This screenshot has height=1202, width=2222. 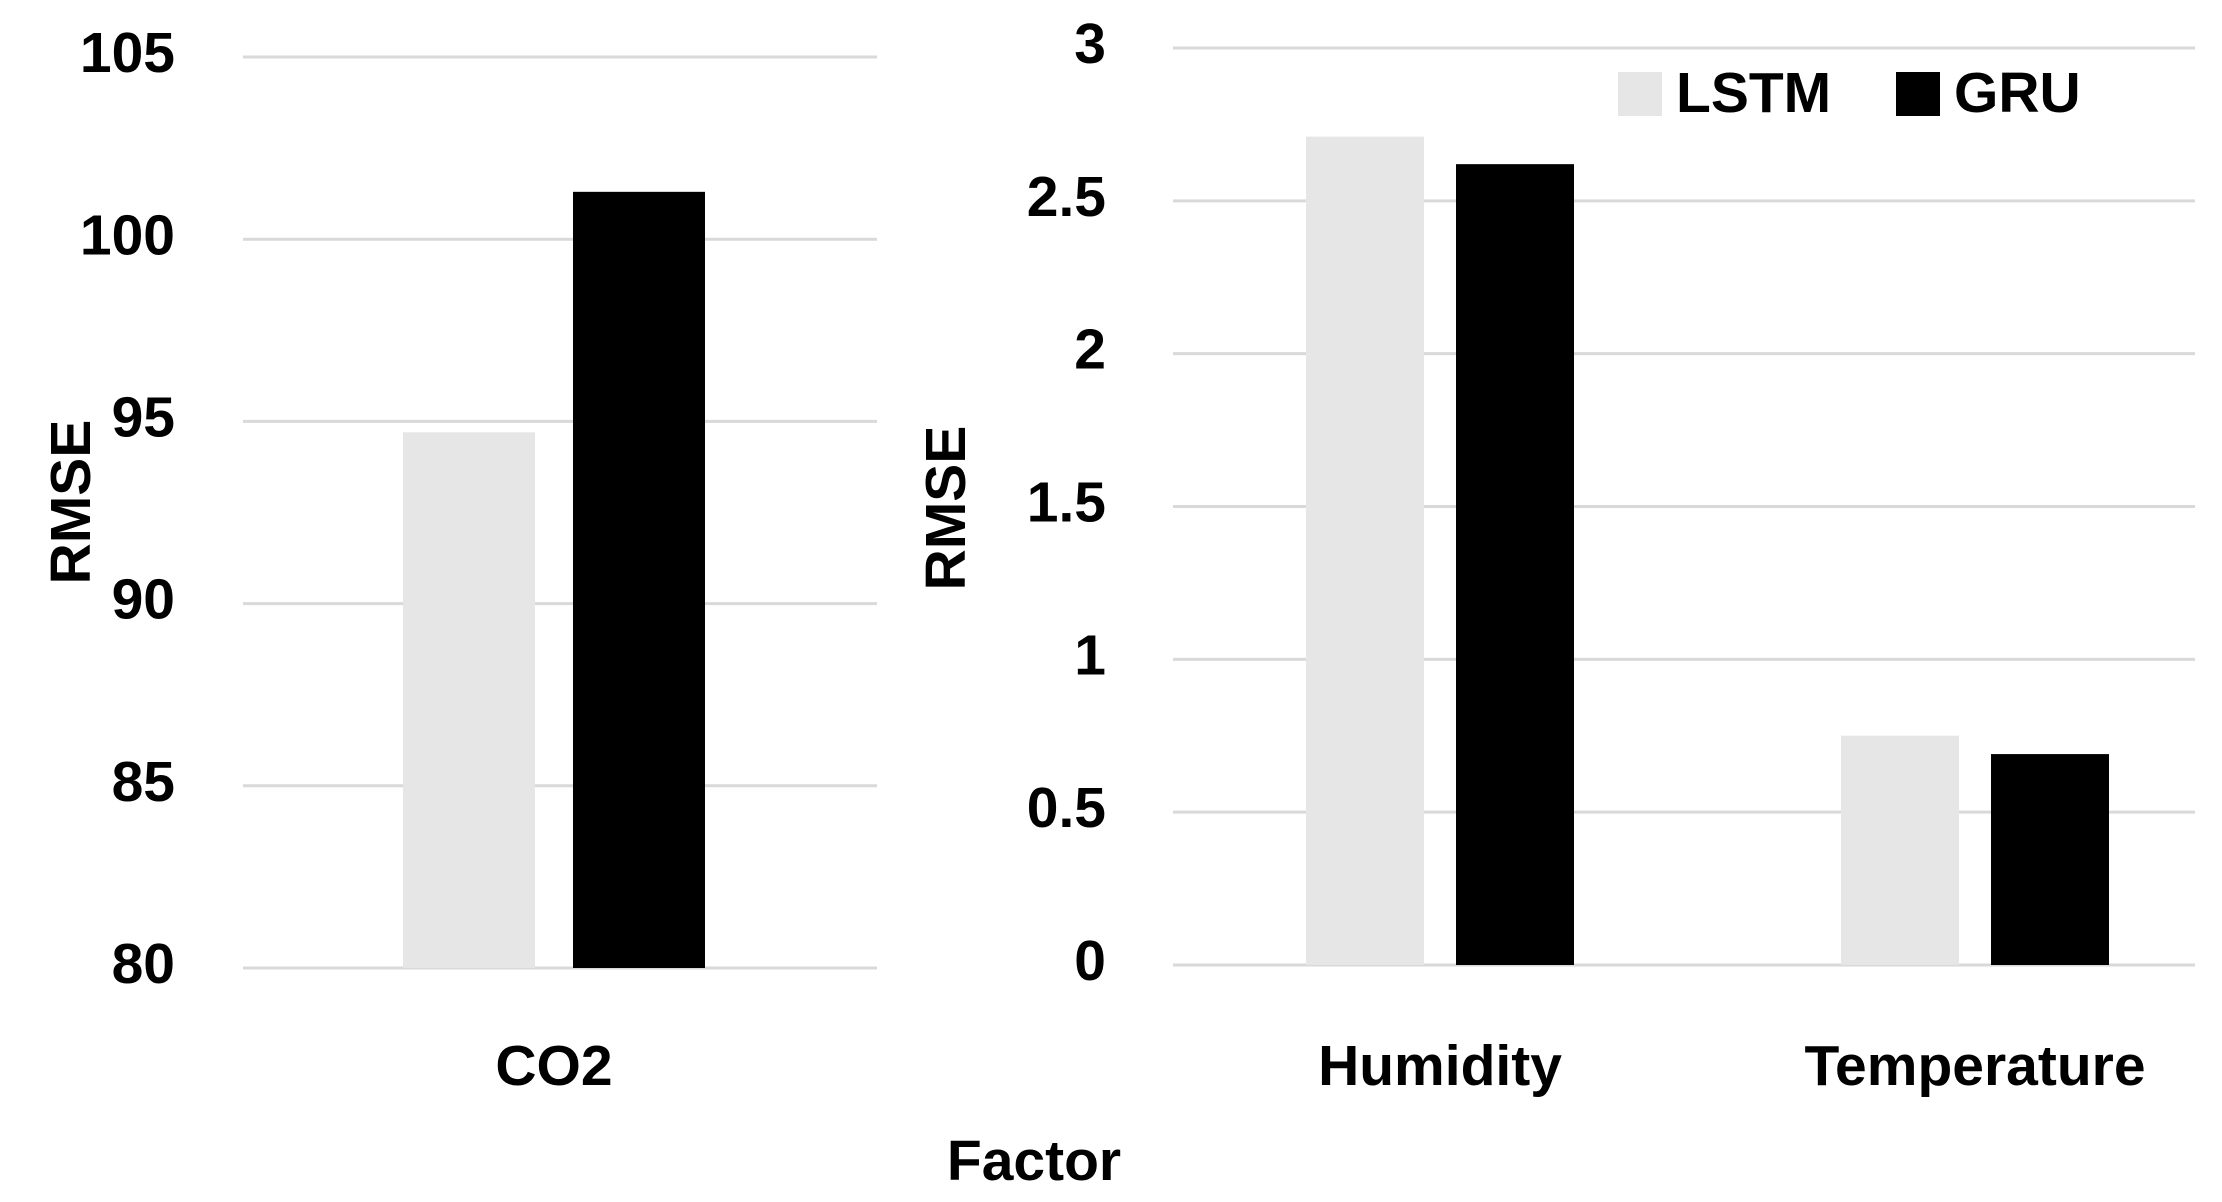 I want to click on bar-gru-co2, so click(x=639, y=579).